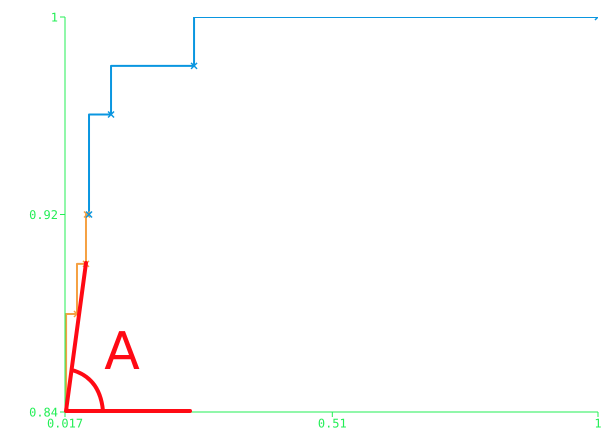 This screenshot has height=446, width=605. Describe the element at coordinates (65, 423) in the screenshot. I see `x-tick-label: 0.017` at that location.